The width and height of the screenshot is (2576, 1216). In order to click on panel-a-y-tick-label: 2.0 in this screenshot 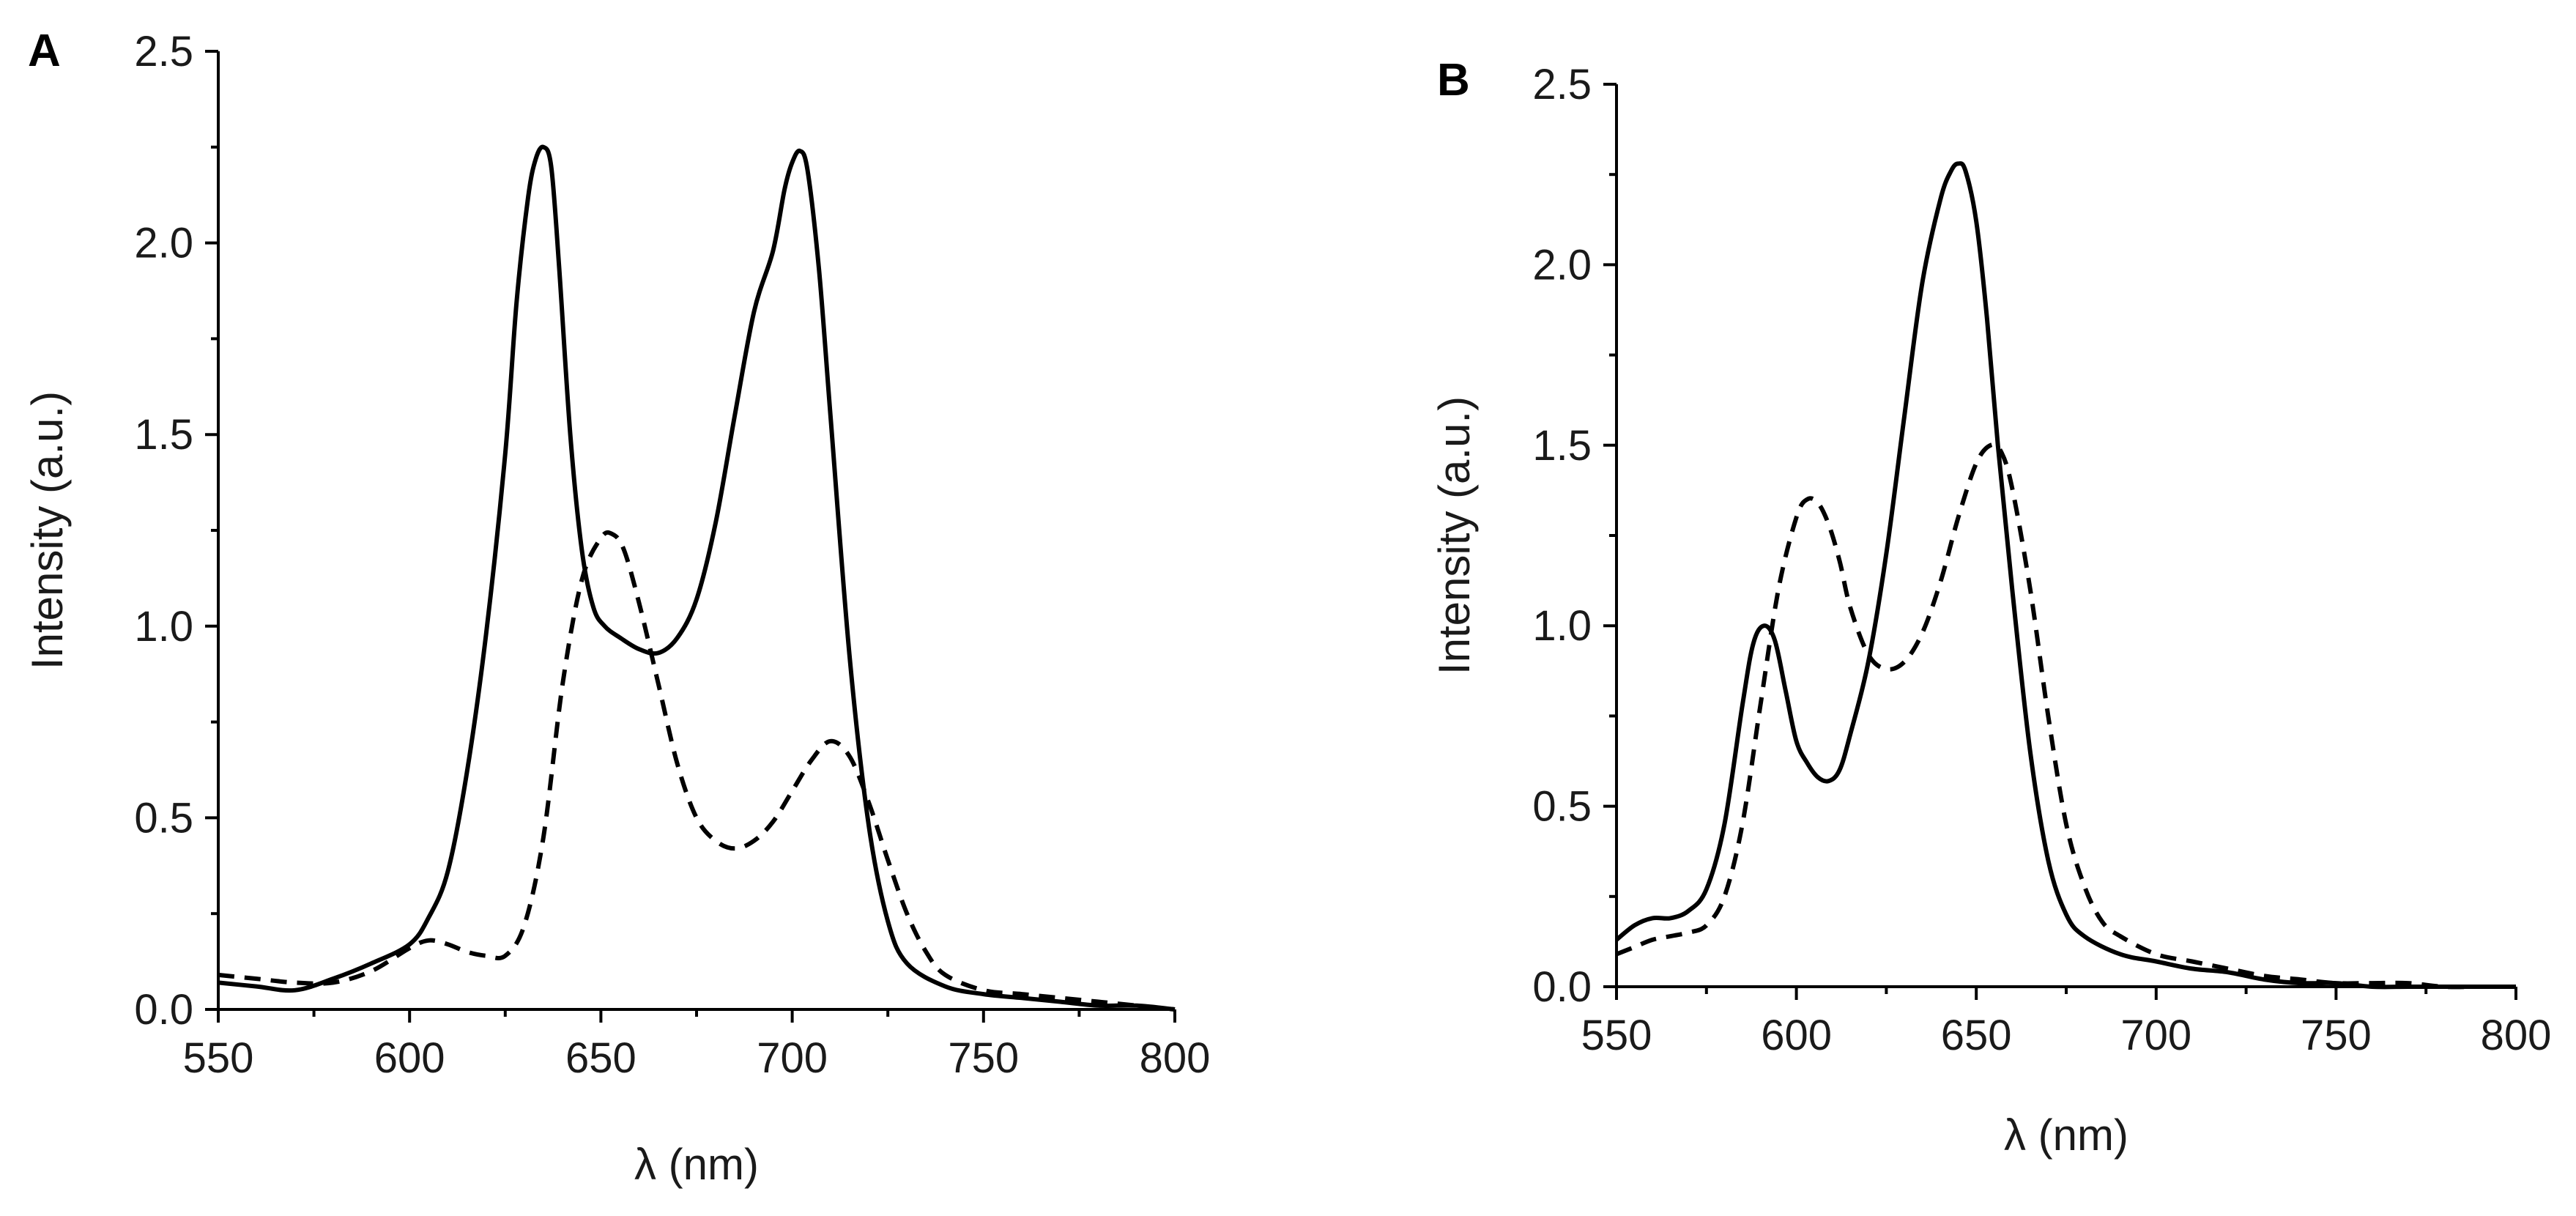, I will do `click(163, 243)`.